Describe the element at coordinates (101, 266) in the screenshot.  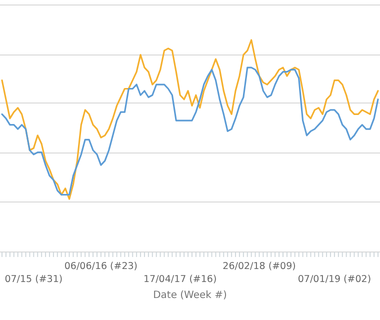
I see `x-tick-label: 06/06/16 (#23)` at that location.